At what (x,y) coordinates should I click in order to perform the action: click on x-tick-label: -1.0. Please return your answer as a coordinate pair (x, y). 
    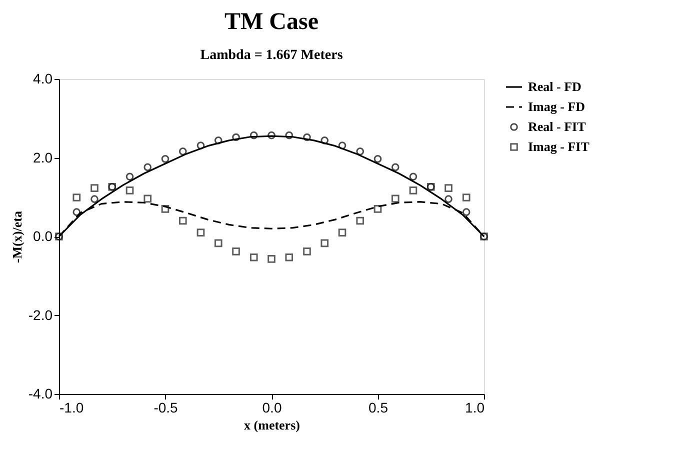
    Looking at the image, I should click on (72, 408).